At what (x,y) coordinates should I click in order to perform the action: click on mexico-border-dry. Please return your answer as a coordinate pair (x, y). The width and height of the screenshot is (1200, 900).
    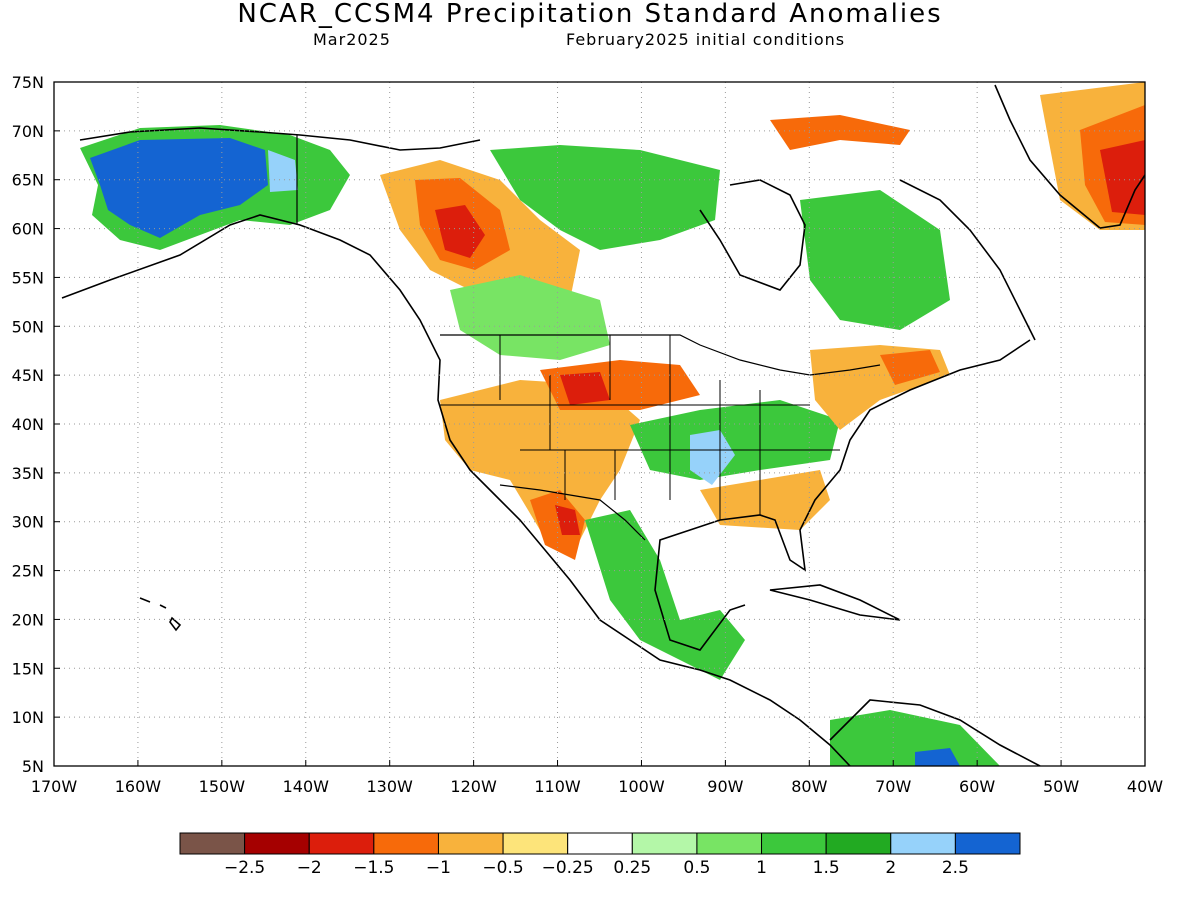
    Looking at the image, I should click on (557, 525).